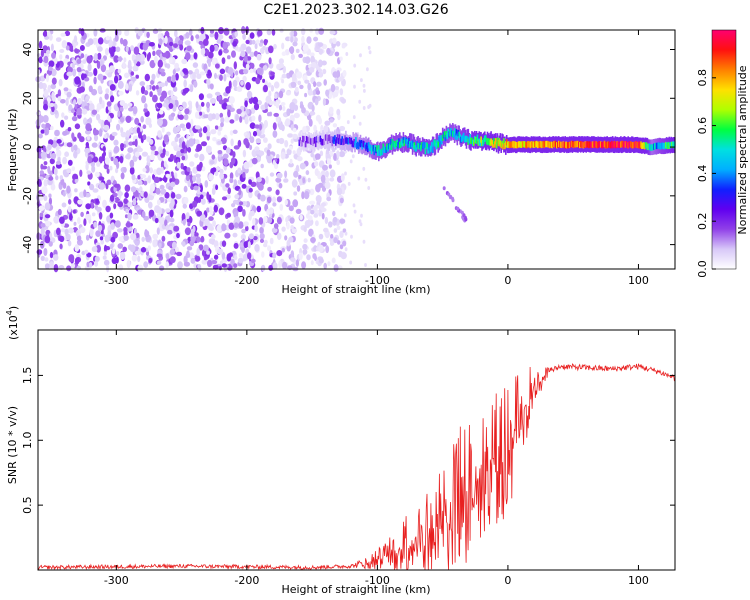 The width and height of the screenshot is (750, 600). Describe the element at coordinates (246, 580) in the screenshot. I see `x-tick-label: -200` at that location.